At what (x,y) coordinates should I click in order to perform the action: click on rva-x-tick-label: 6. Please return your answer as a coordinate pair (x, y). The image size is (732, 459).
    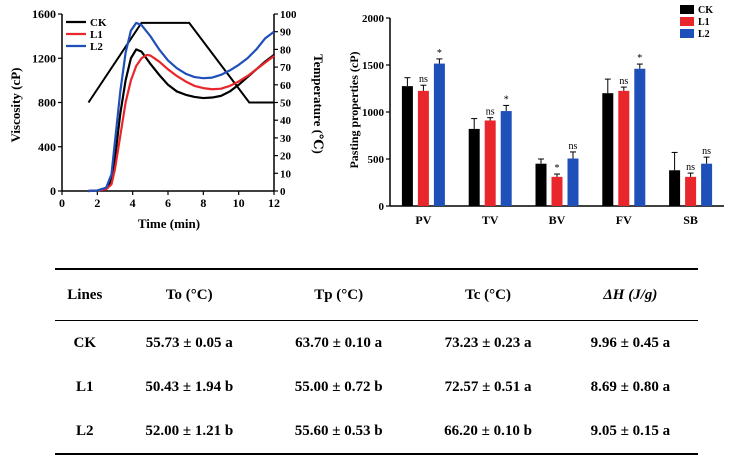
    Looking at the image, I should click on (168, 203).